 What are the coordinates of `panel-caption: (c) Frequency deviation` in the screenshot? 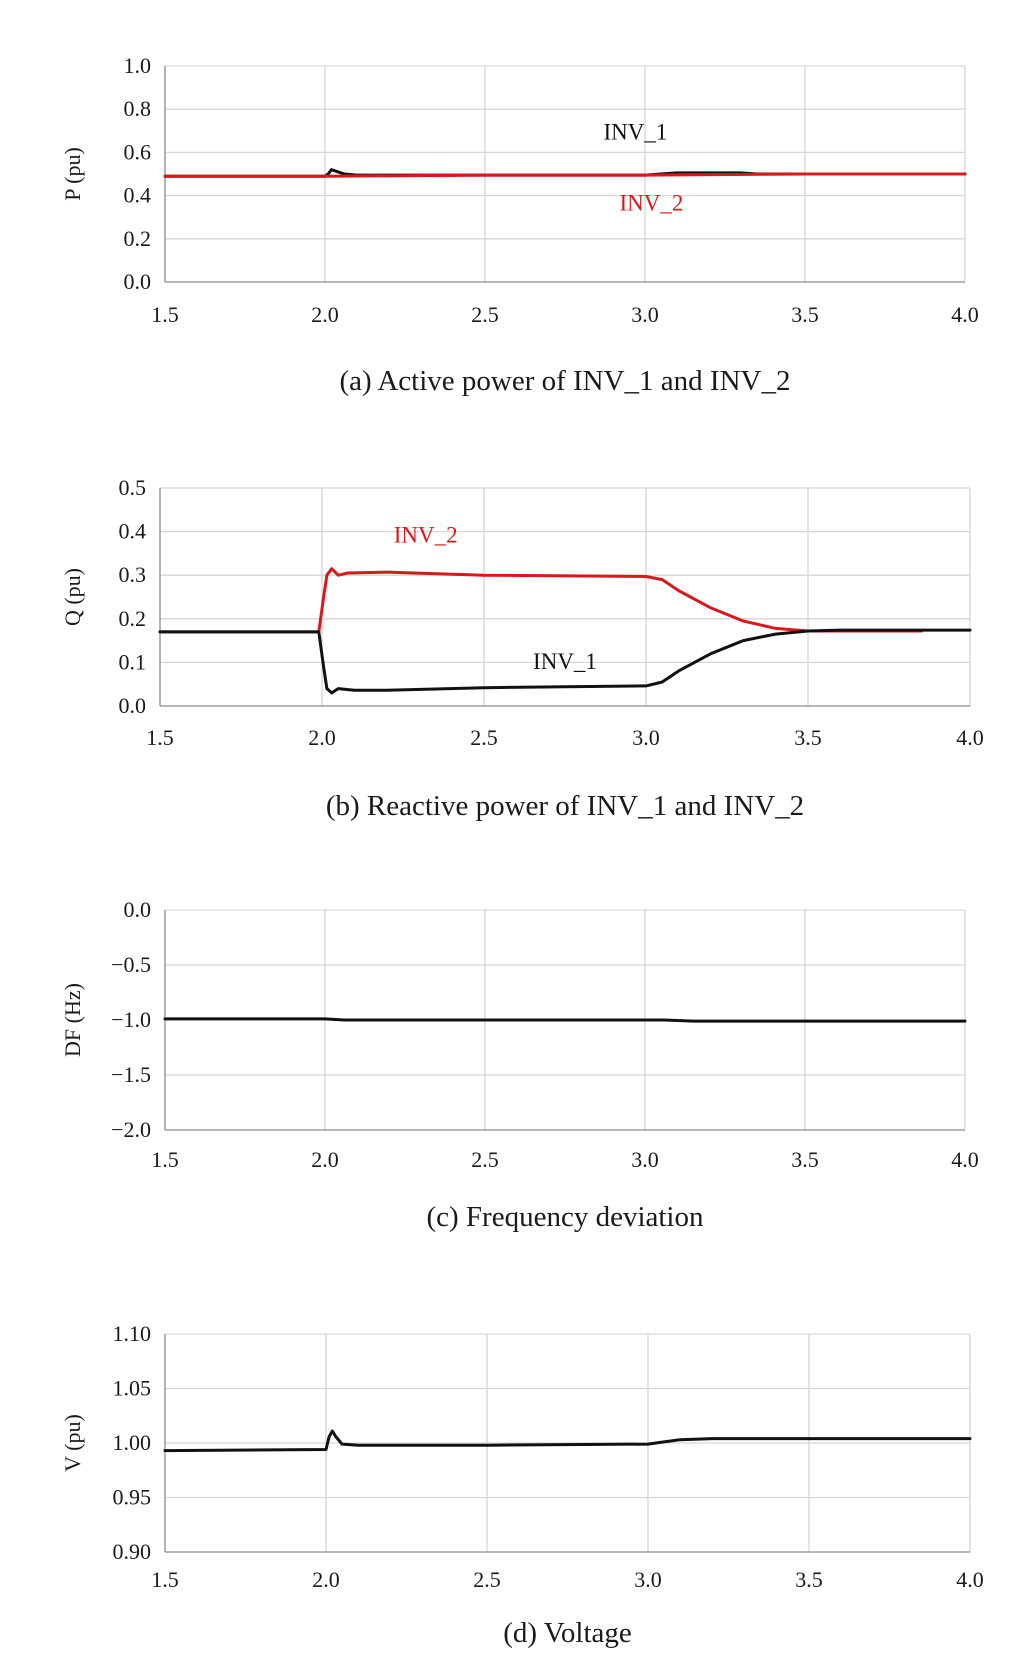 It's located at (565, 1217).